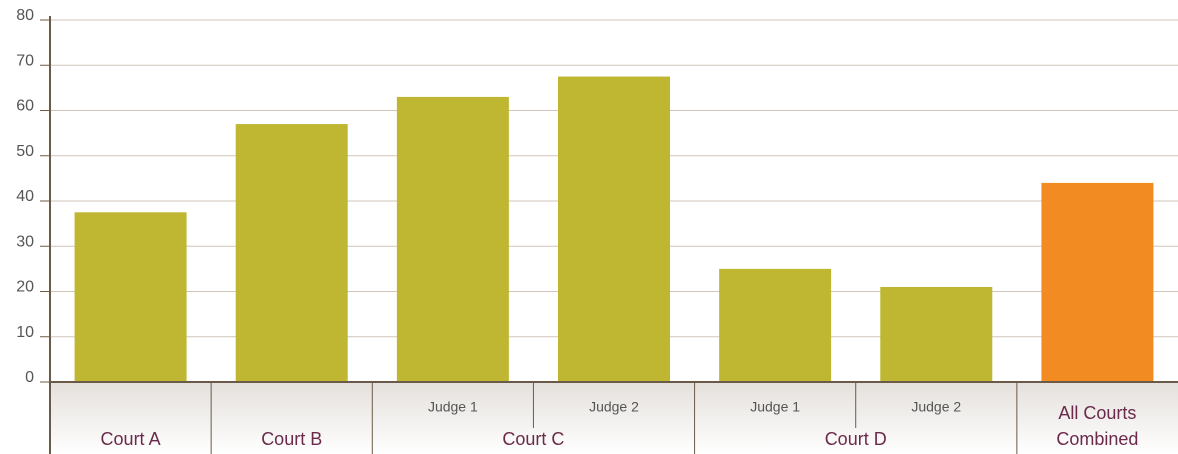  Describe the element at coordinates (25, 151) in the screenshot. I see `y-tick-label: 50` at that location.